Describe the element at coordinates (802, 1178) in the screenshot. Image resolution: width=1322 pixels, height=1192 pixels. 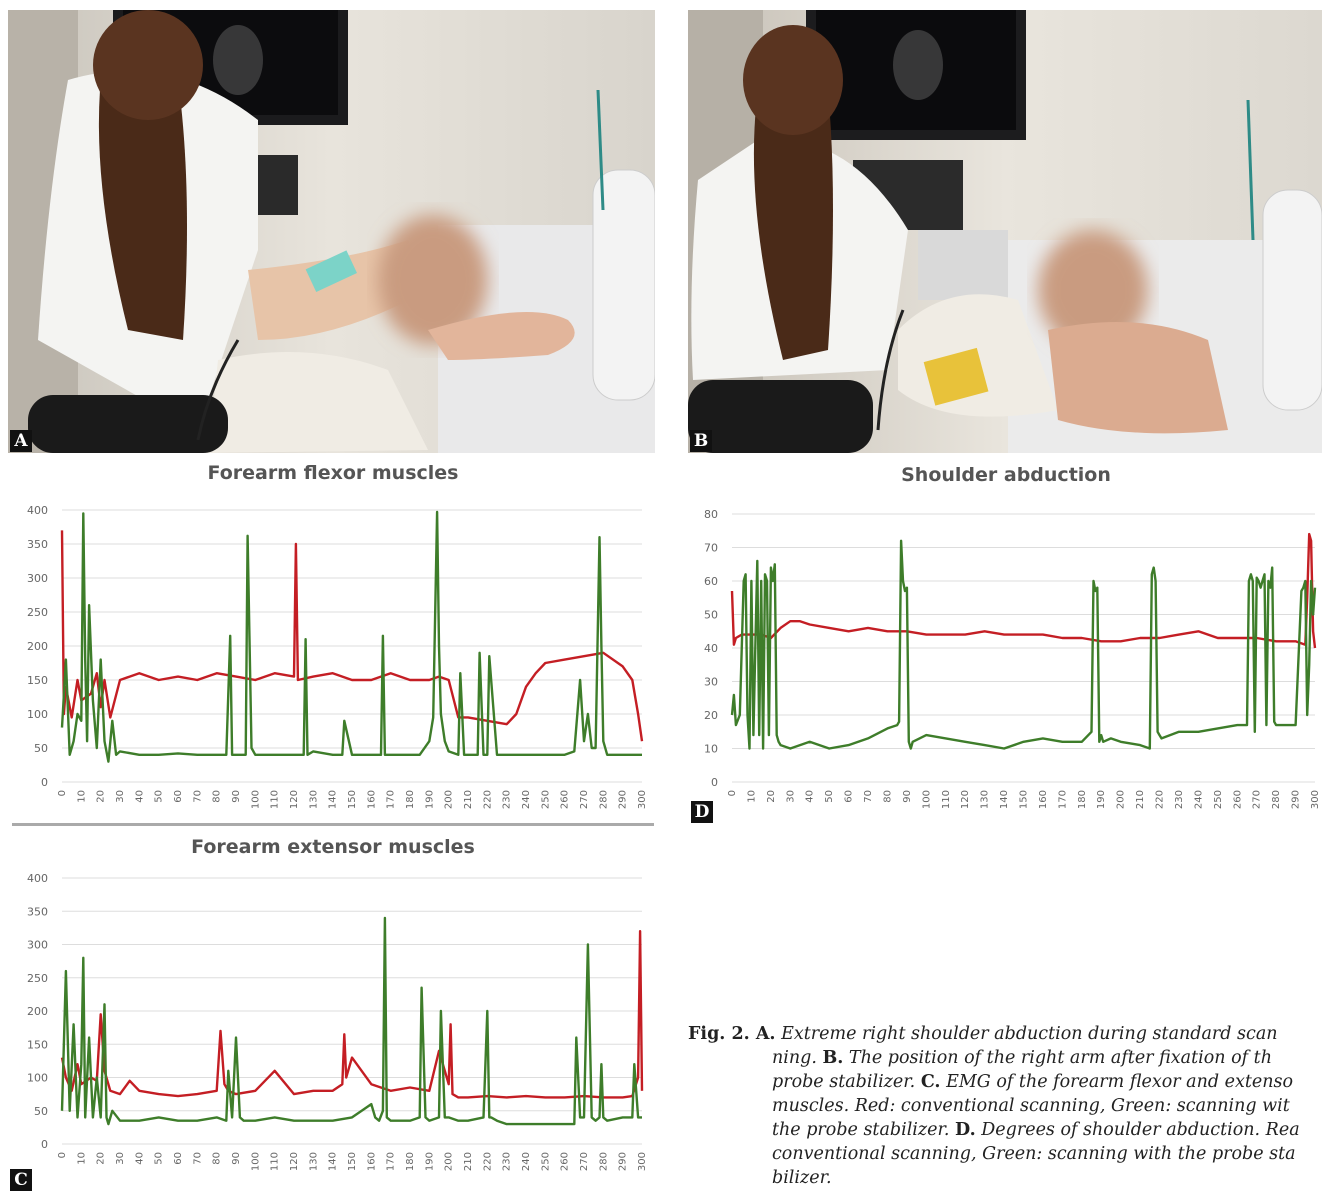
I see `caption-text: bilizer.` at that location.